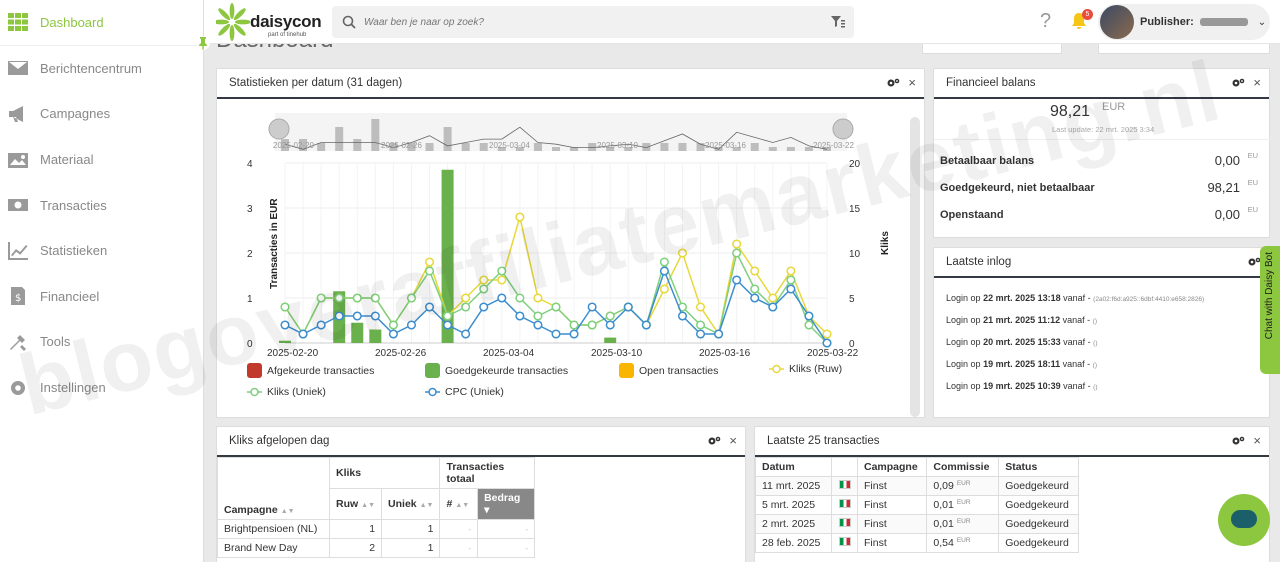 The height and width of the screenshot is (562, 1280). Describe the element at coordinates (1270, 310) in the screenshot. I see `chat-daisy-bot-tab: Chat with Daisy Bot` at that location.